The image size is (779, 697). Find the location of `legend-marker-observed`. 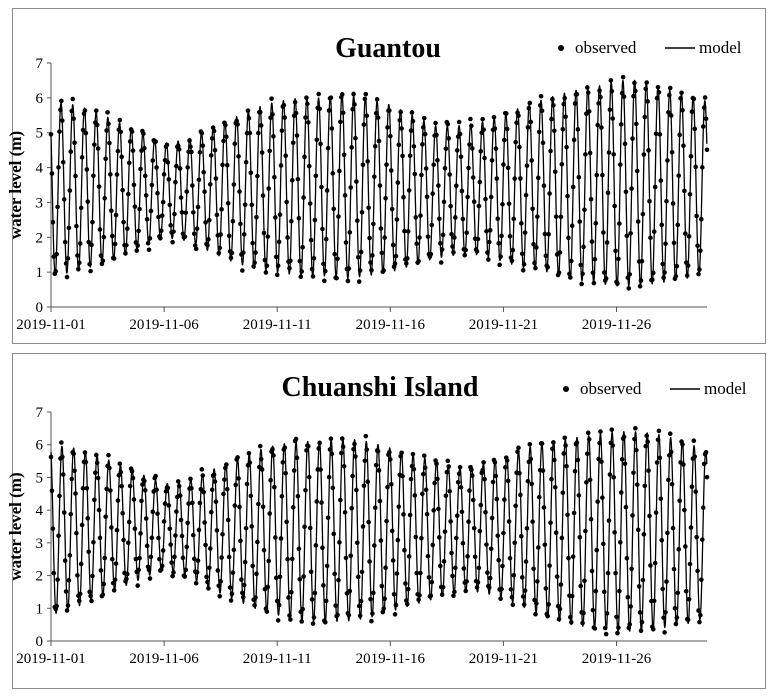

legend-marker-observed is located at coordinates (566, 389).